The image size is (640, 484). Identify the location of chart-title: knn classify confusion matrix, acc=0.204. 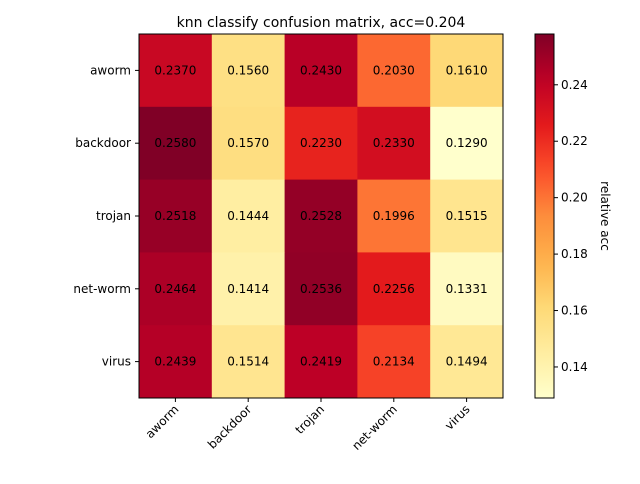
(321, 23).